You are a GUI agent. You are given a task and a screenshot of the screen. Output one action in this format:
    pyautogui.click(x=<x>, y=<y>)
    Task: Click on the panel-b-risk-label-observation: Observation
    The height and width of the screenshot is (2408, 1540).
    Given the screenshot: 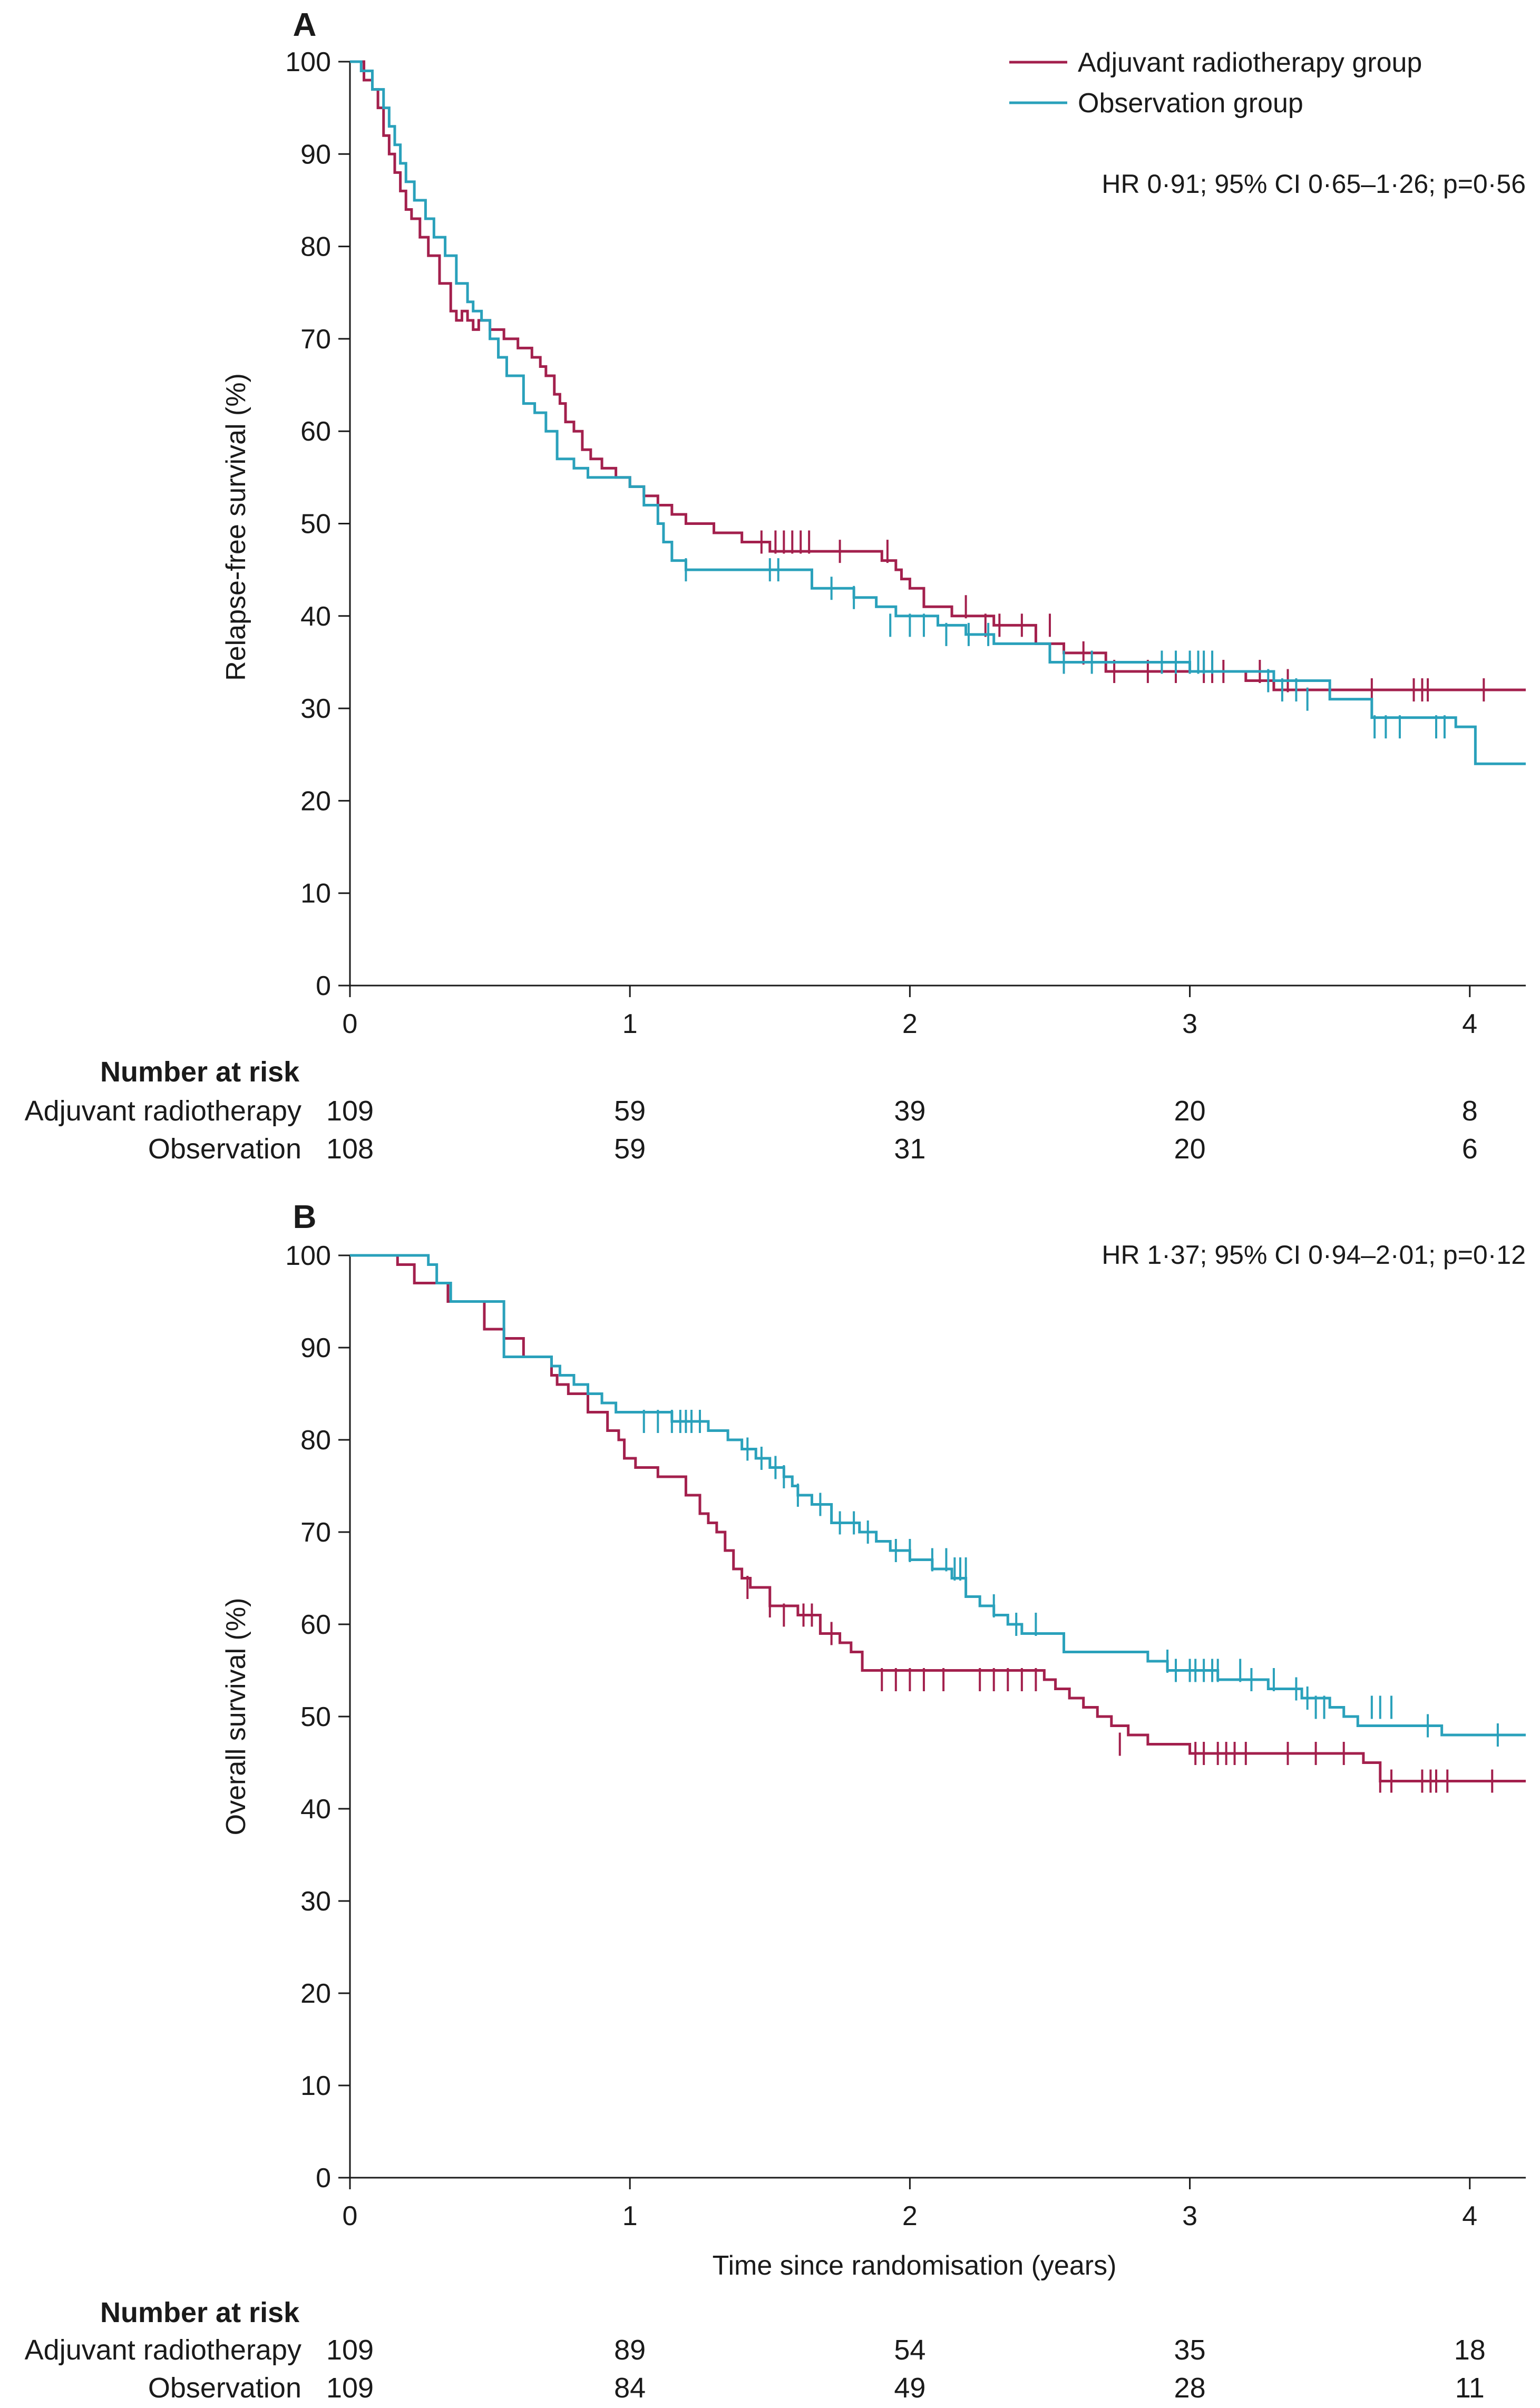 What is the action you would take?
    pyautogui.click(x=224, y=2388)
    